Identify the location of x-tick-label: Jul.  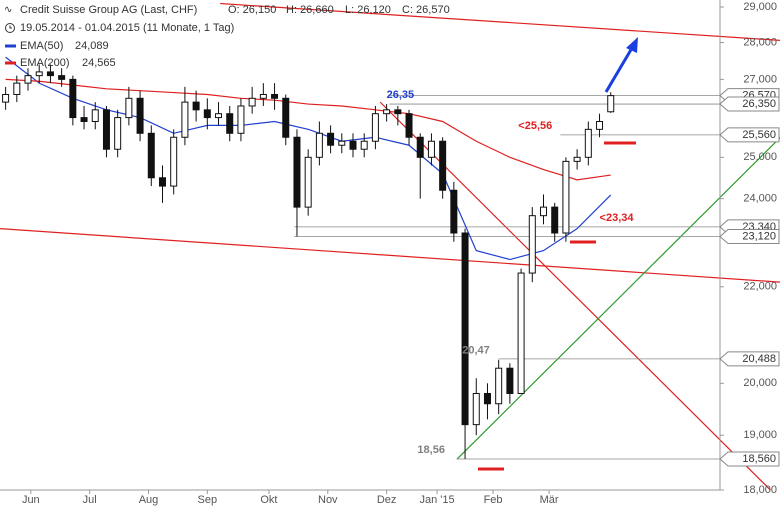
(90, 500).